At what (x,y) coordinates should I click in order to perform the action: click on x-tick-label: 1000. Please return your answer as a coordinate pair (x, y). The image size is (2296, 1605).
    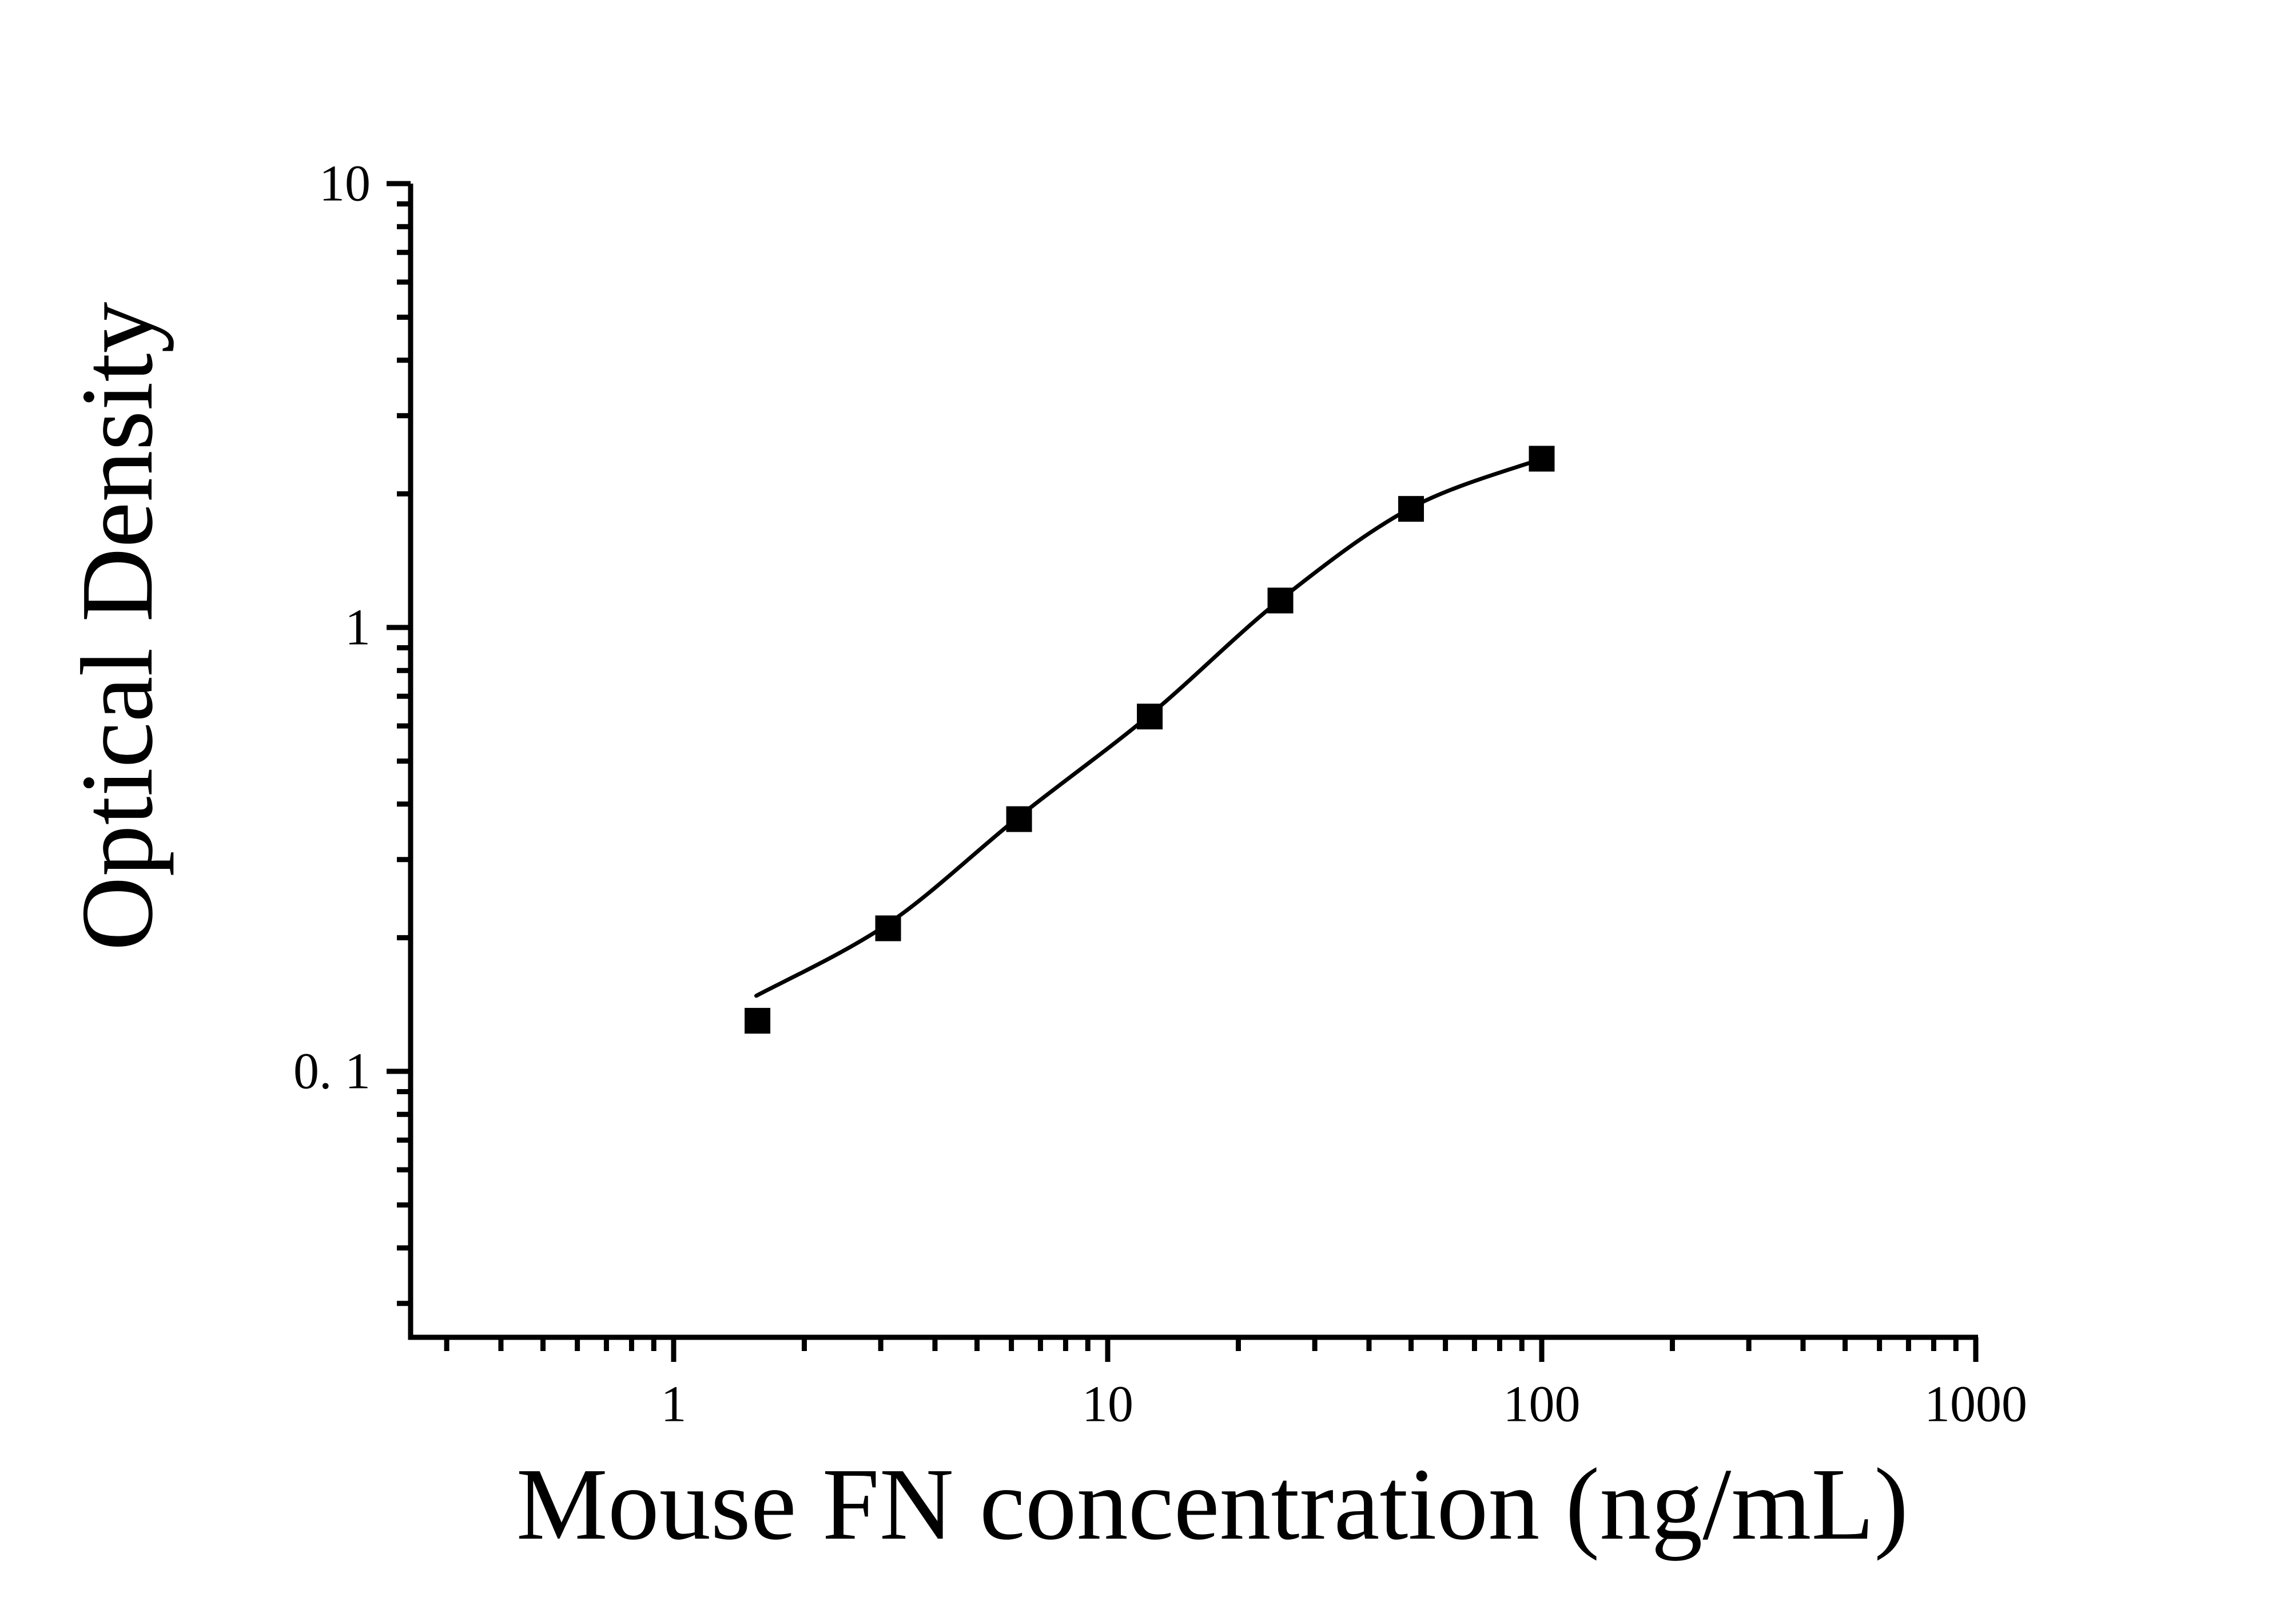
    Looking at the image, I should click on (1975, 1404).